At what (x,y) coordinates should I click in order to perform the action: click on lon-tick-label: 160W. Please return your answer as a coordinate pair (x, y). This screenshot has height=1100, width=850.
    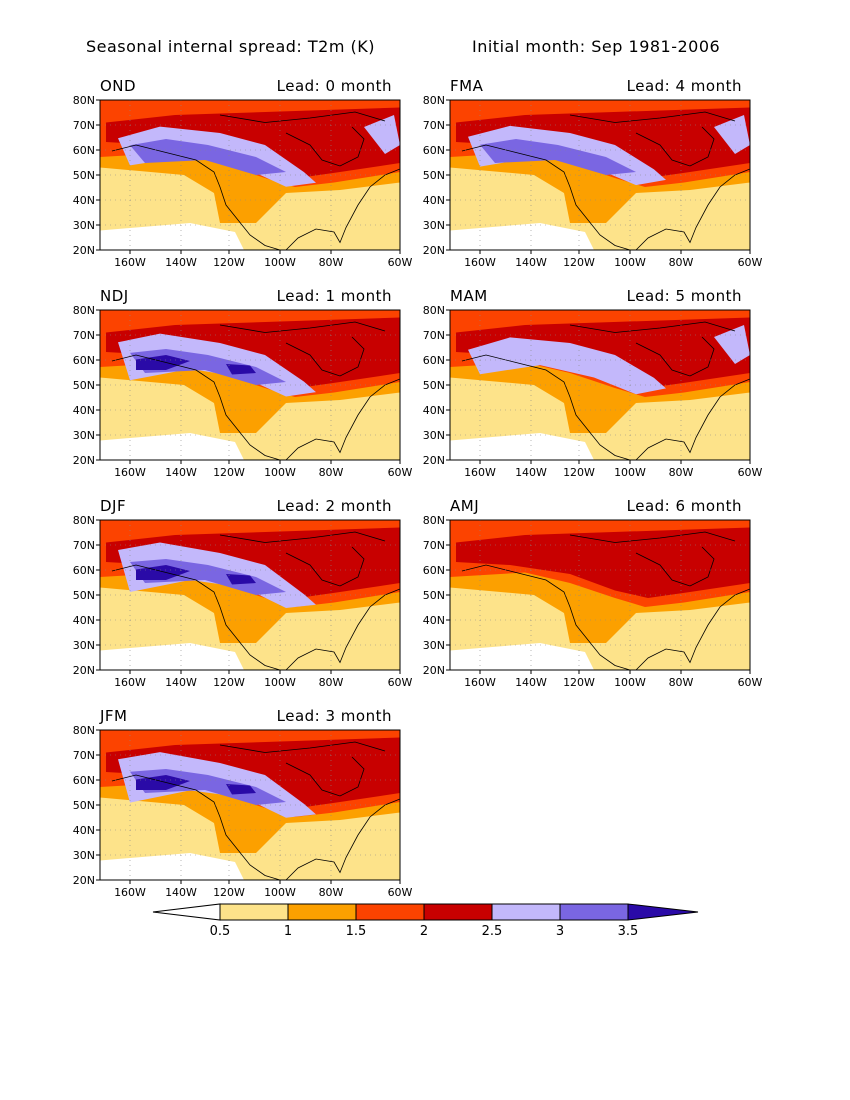
    Looking at the image, I should click on (130, 682).